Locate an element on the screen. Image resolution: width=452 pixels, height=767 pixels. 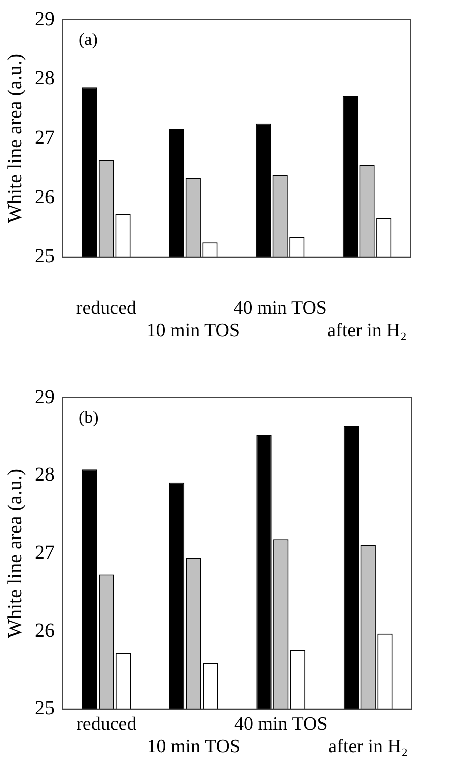
annotation: (b) is located at coordinates (89, 417).